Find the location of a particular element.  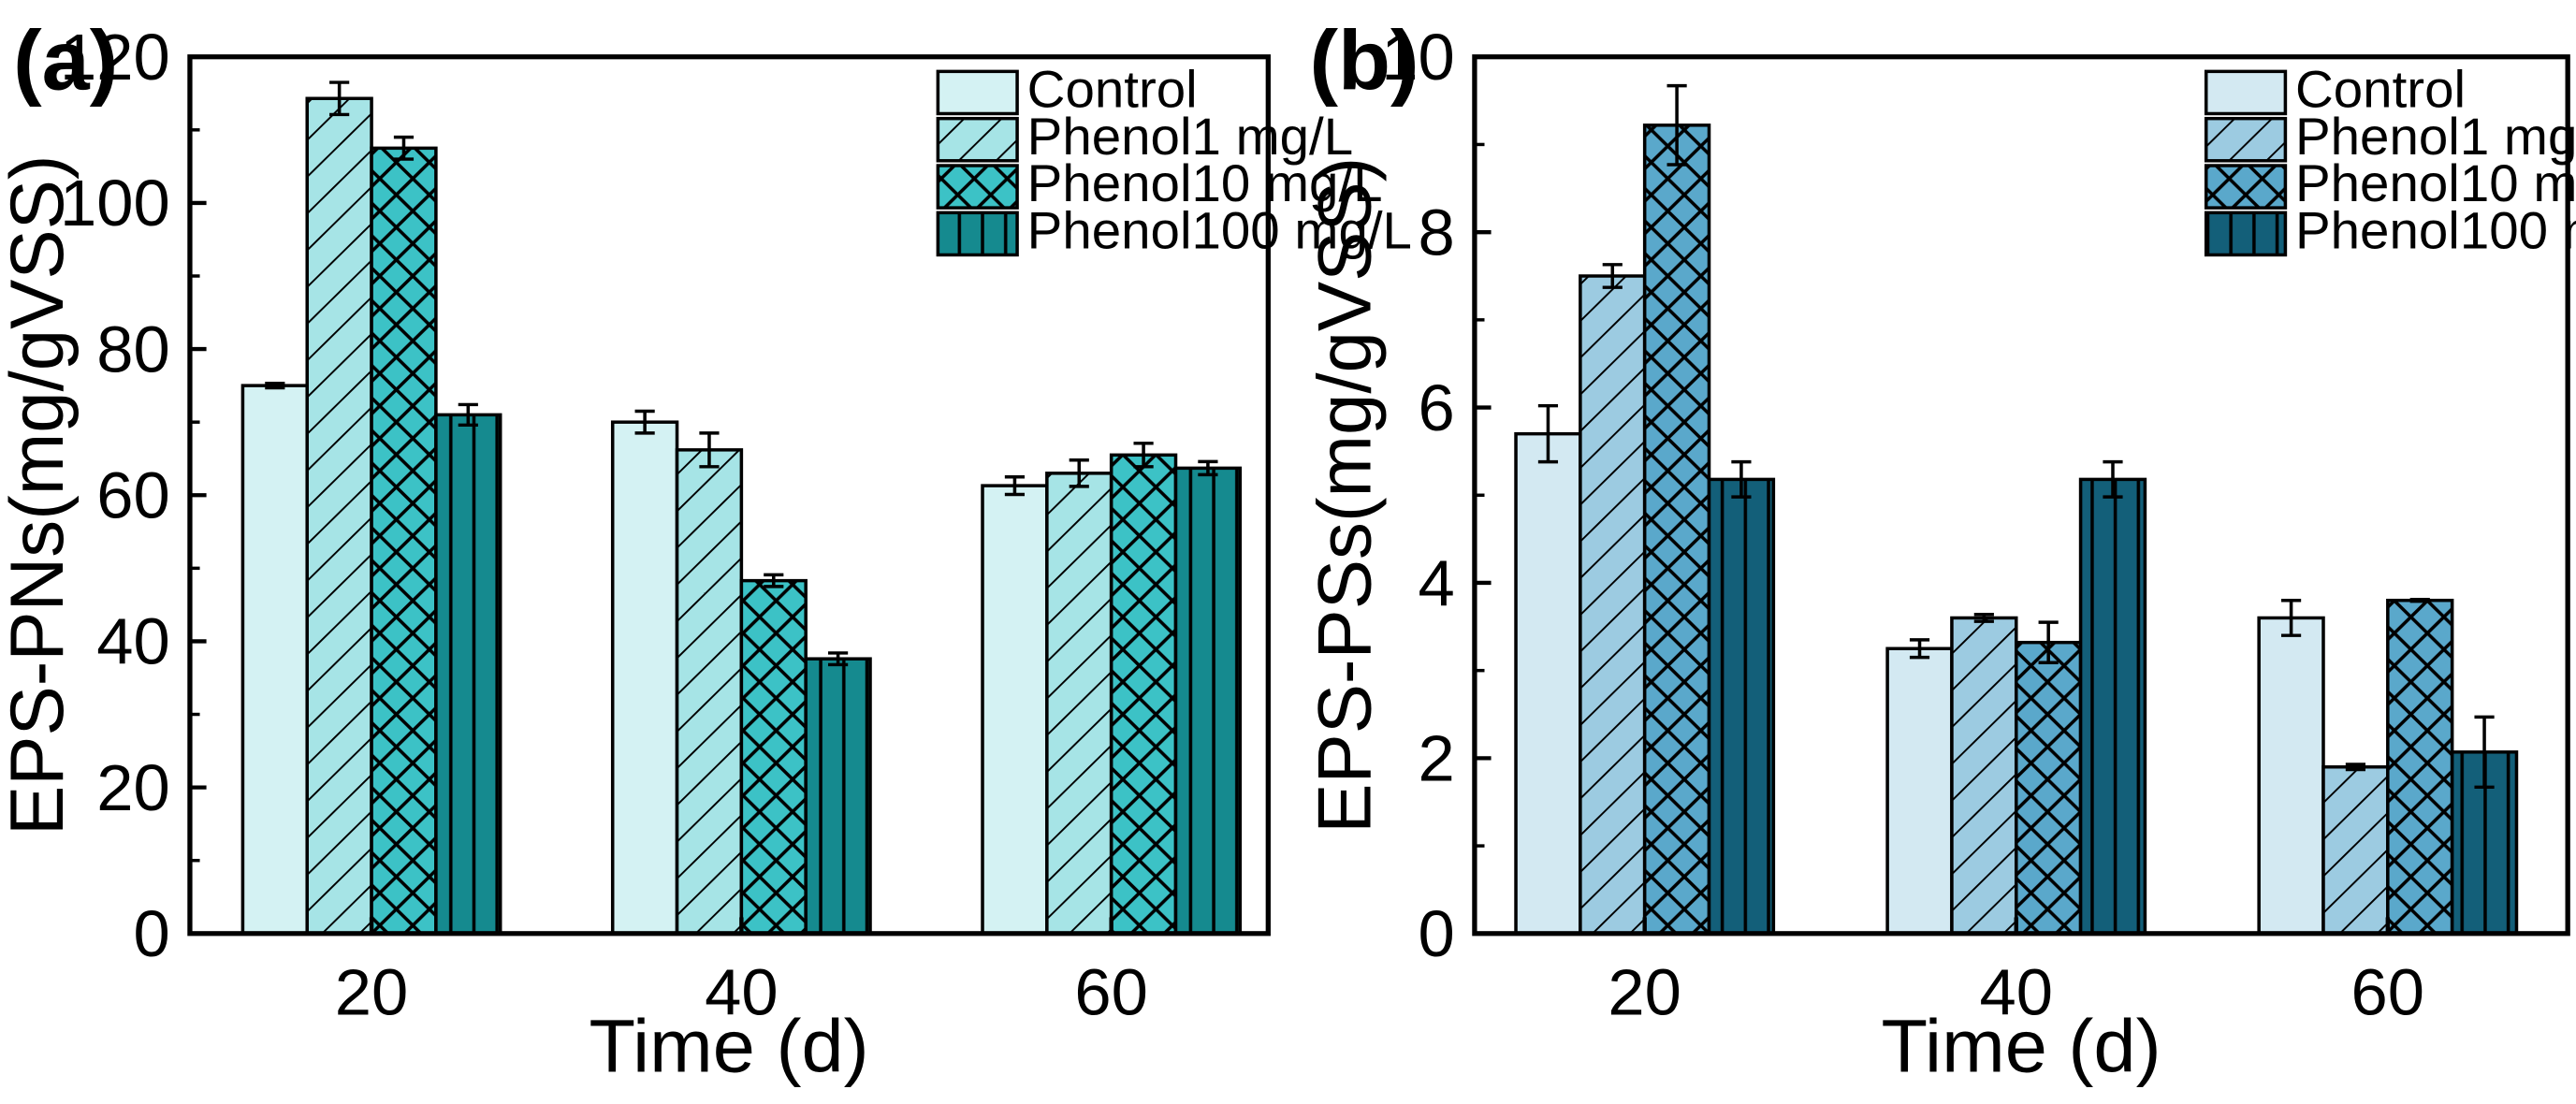

y-tick-label: 4 is located at coordinates (1436, 583).